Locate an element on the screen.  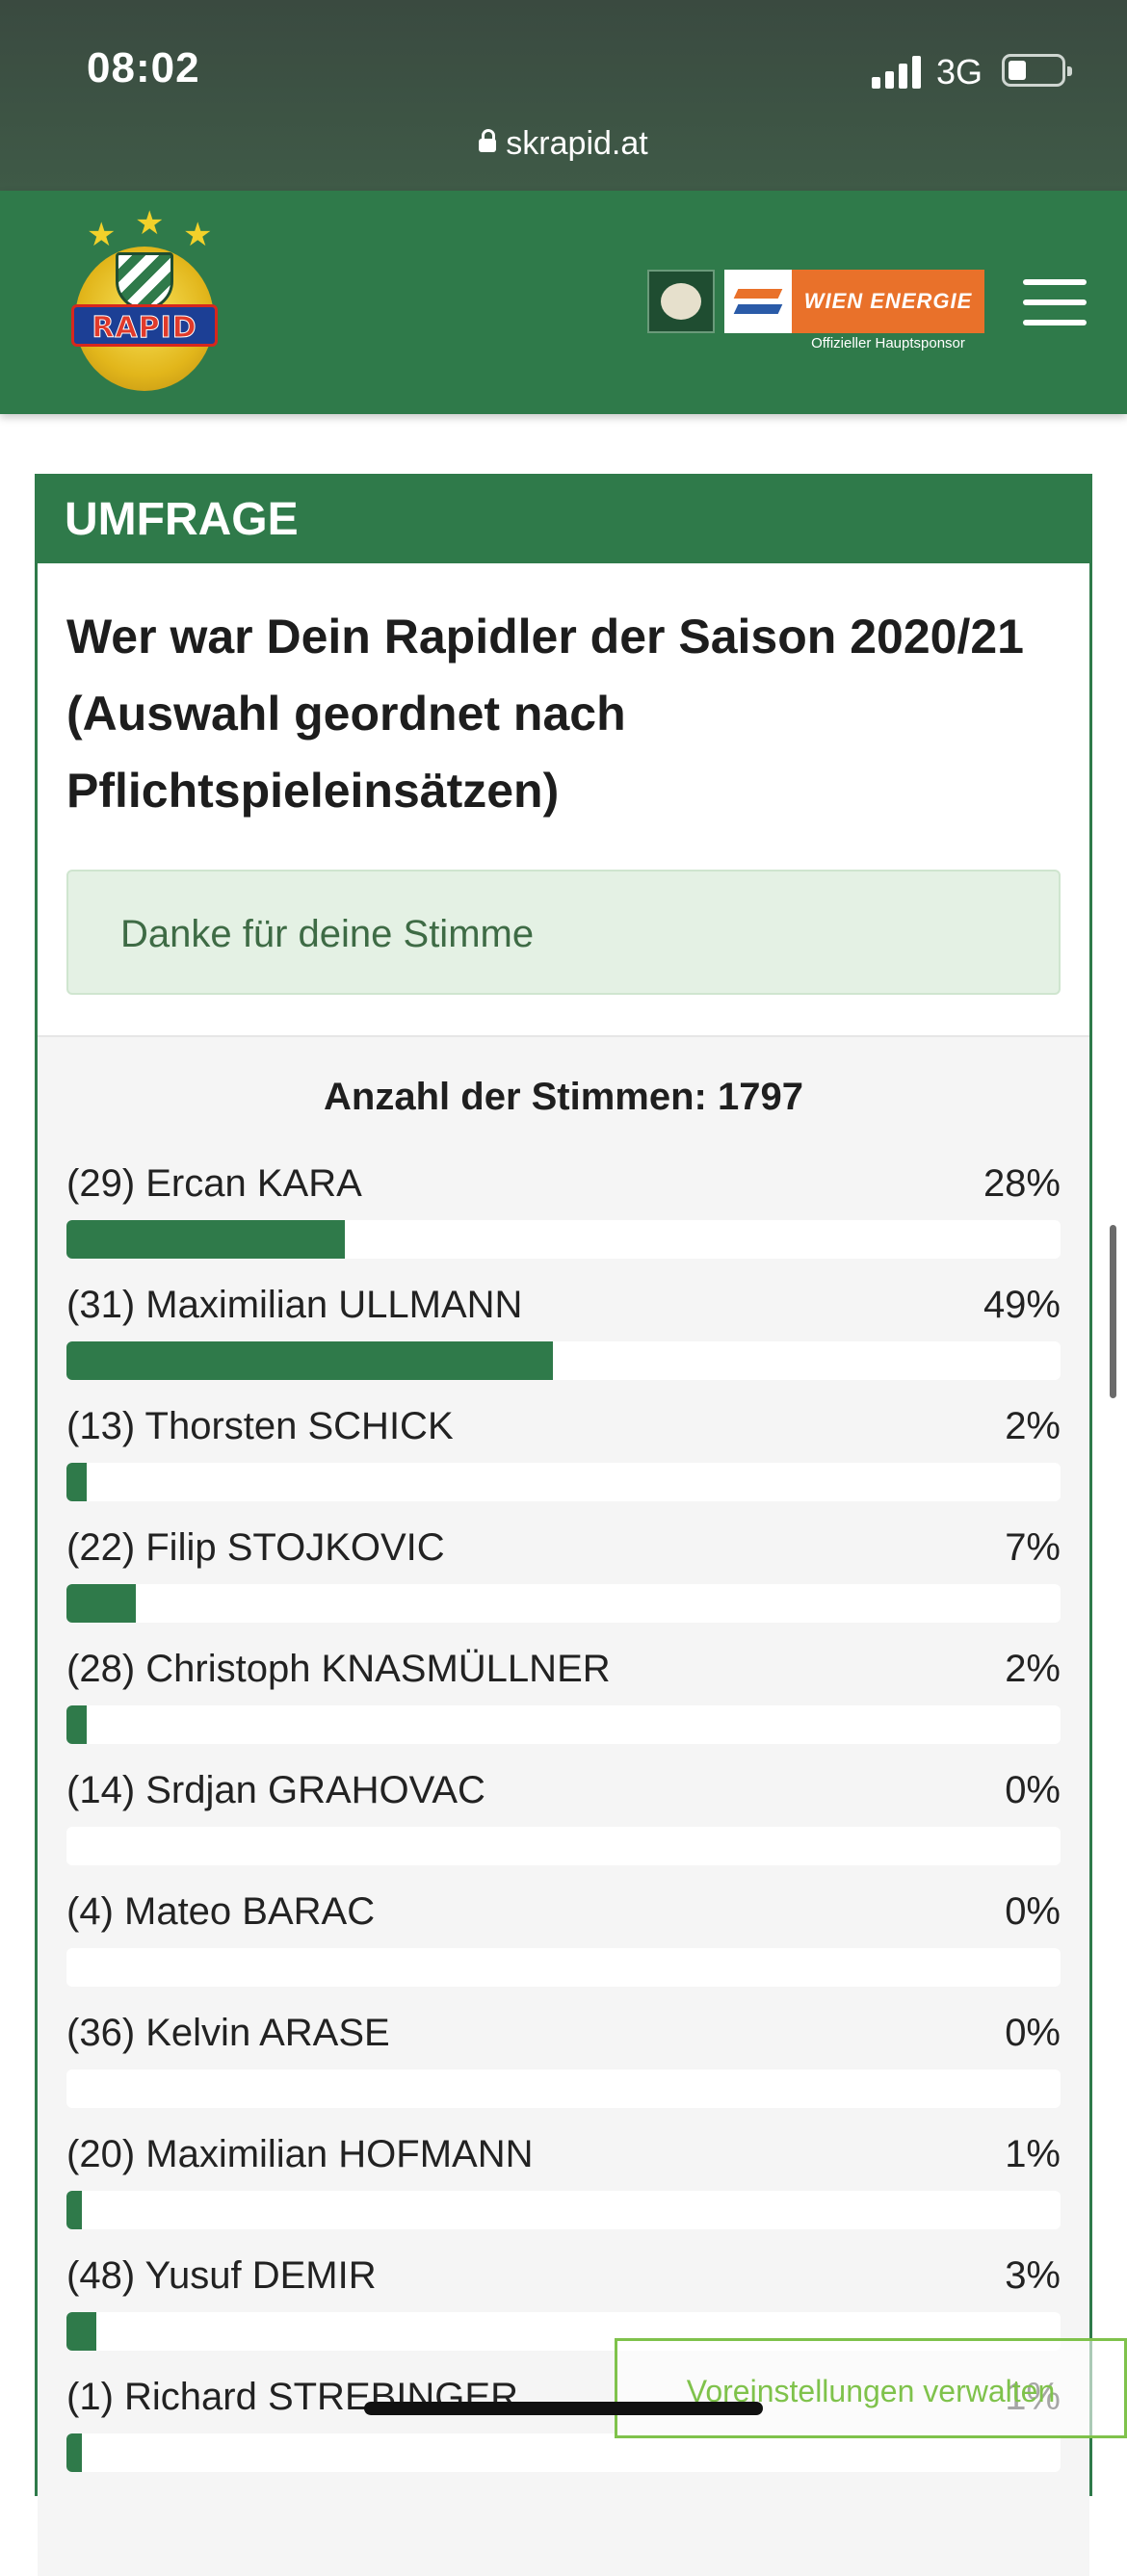
stadium-logo-icon is located at coordinates (681, 301).